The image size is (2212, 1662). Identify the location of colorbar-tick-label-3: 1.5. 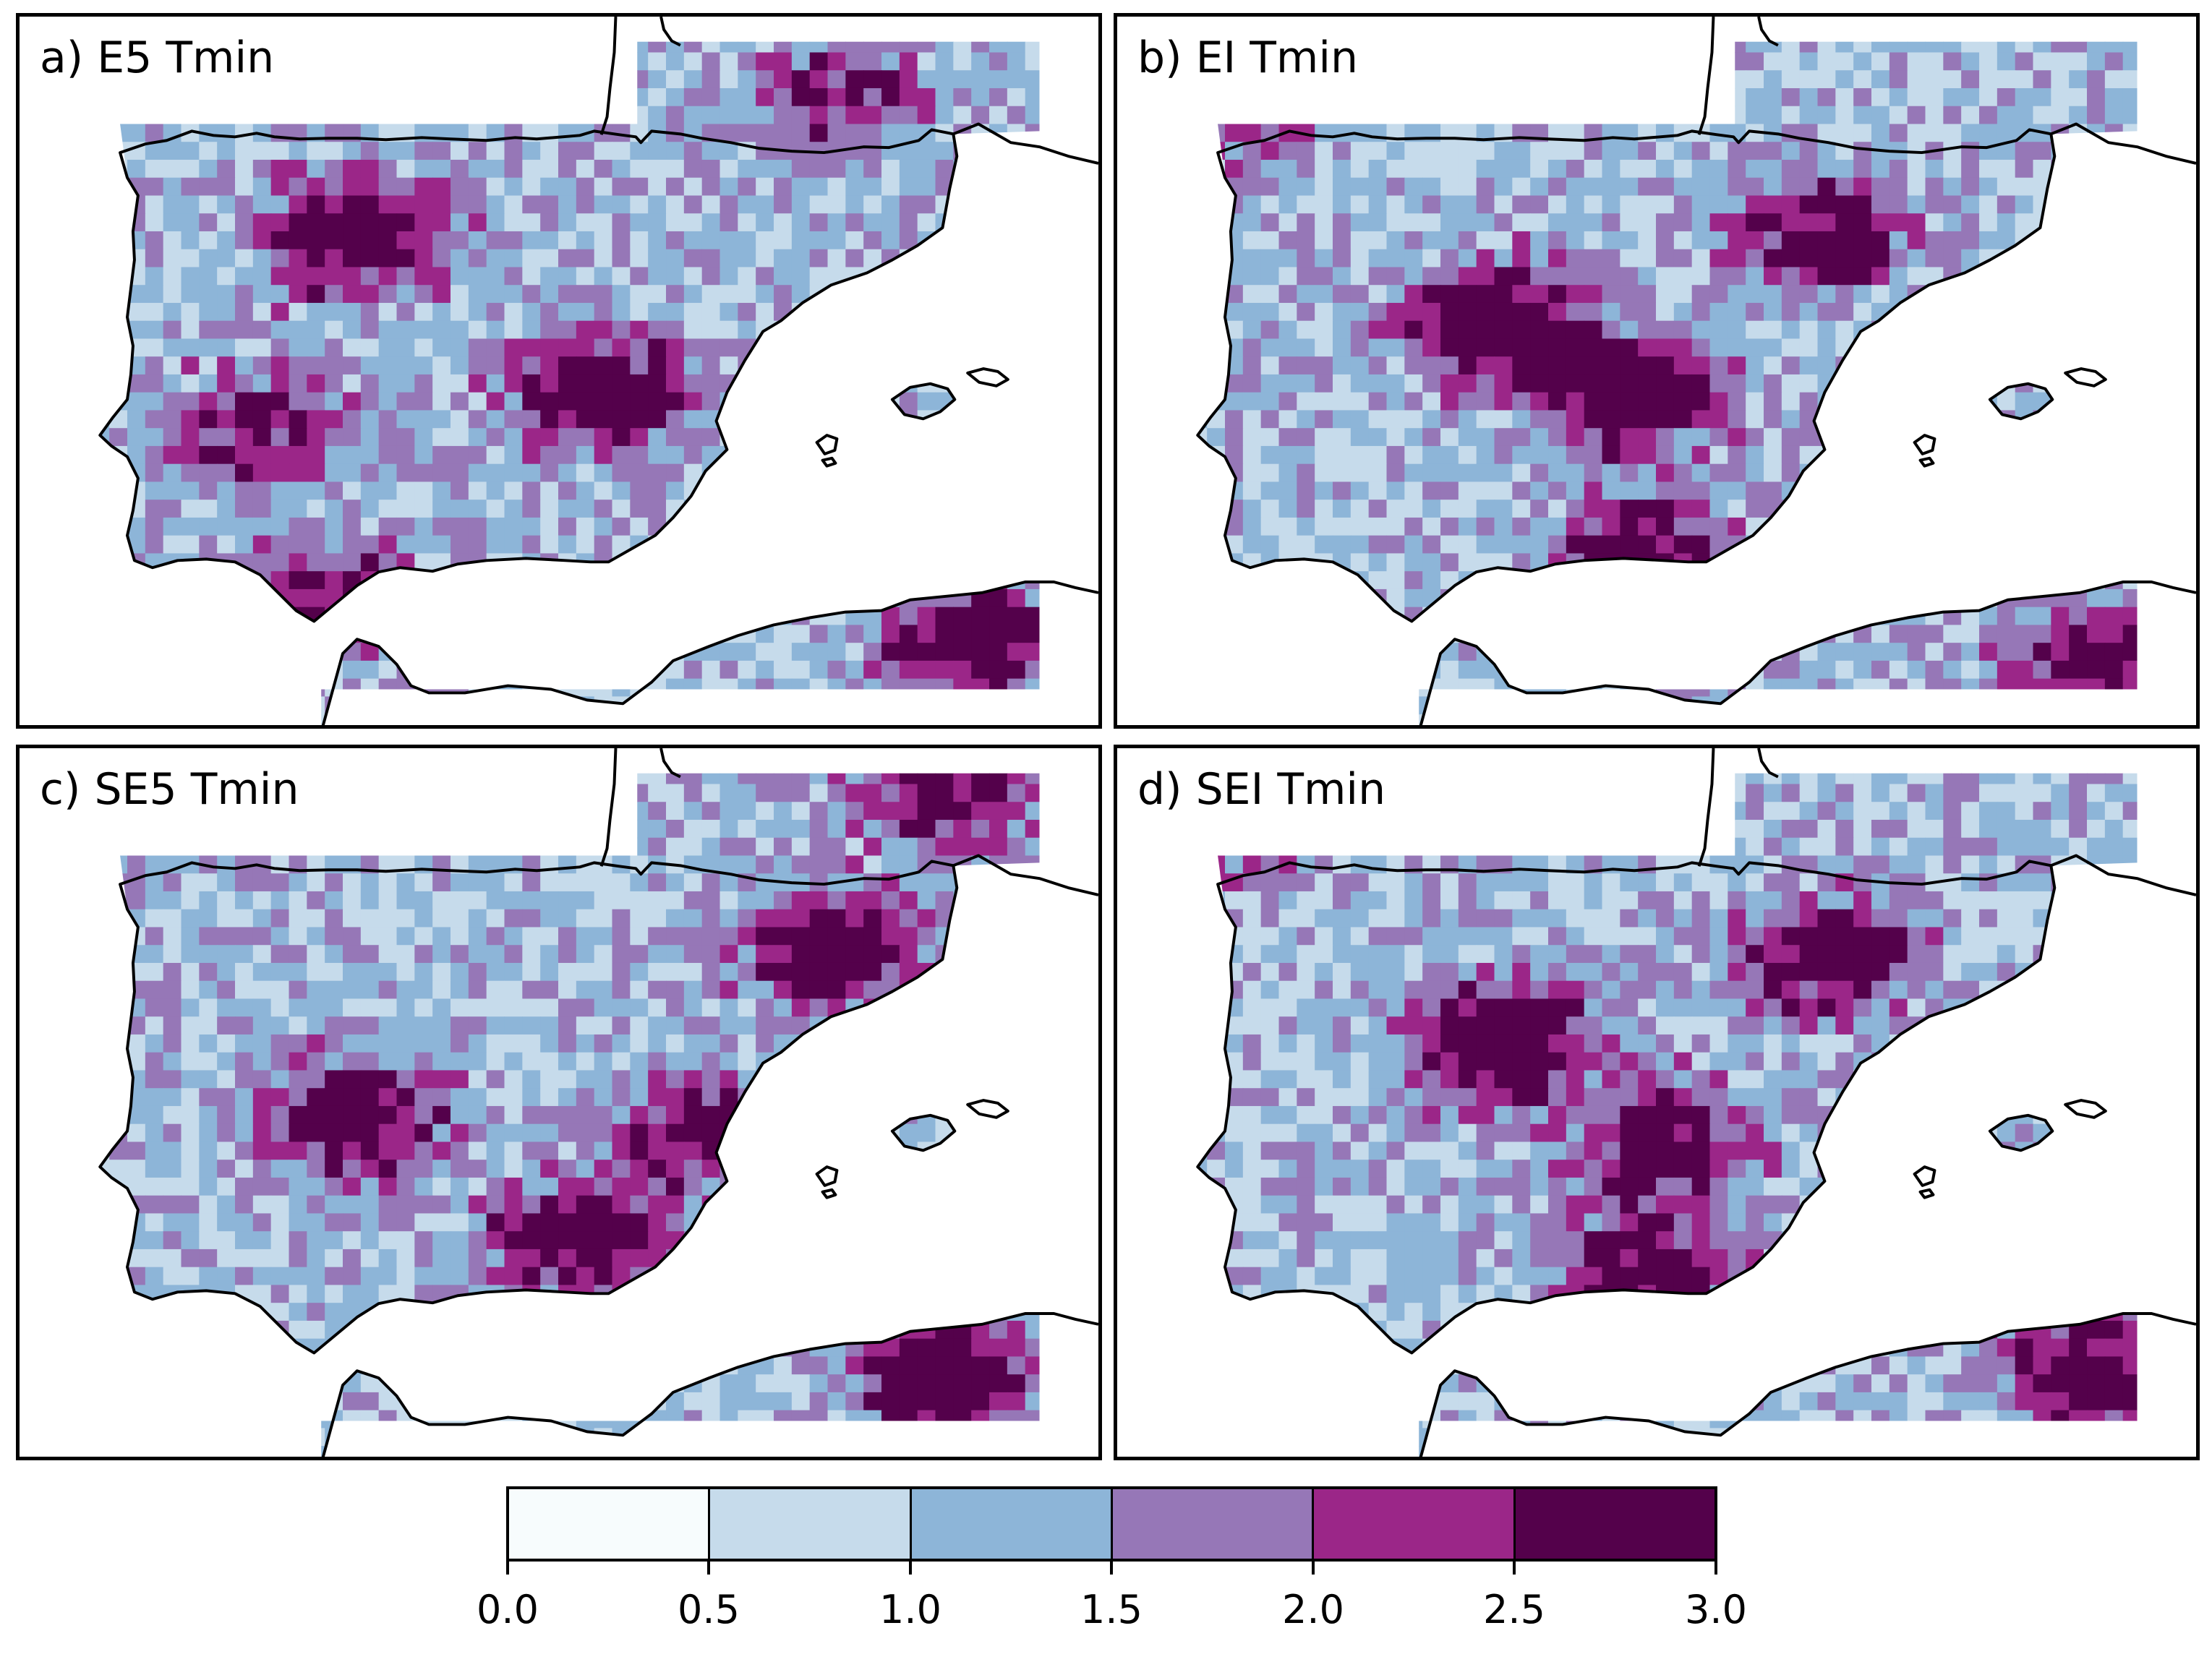
(1111, 1609).